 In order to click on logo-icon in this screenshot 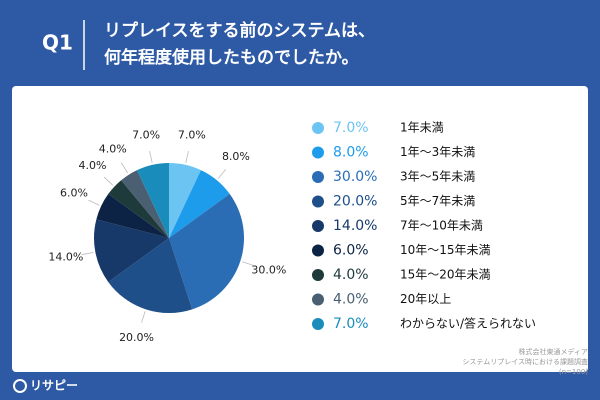, I will do `click(20, 386)`.